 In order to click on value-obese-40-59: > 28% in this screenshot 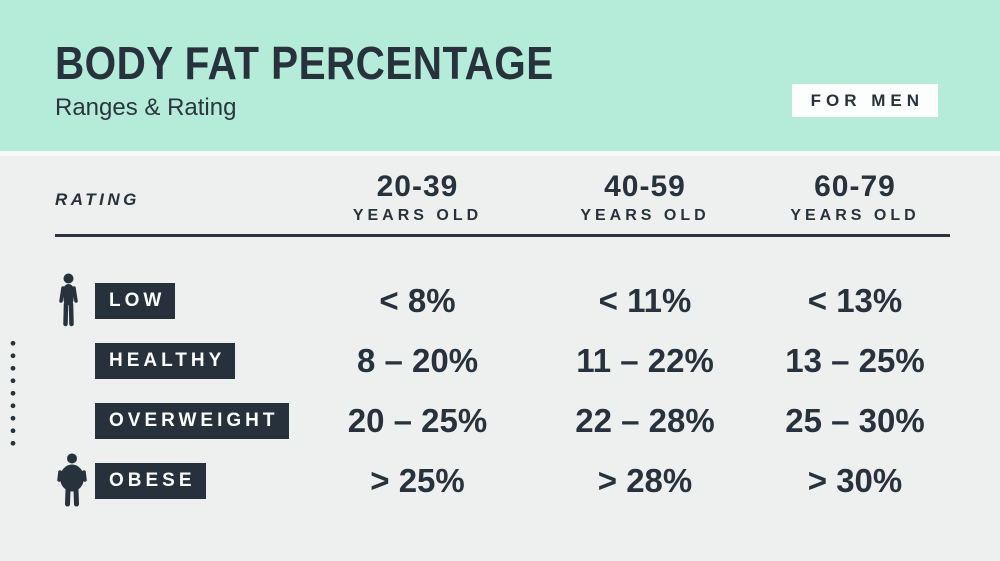, I will do `click(645, 480)`.